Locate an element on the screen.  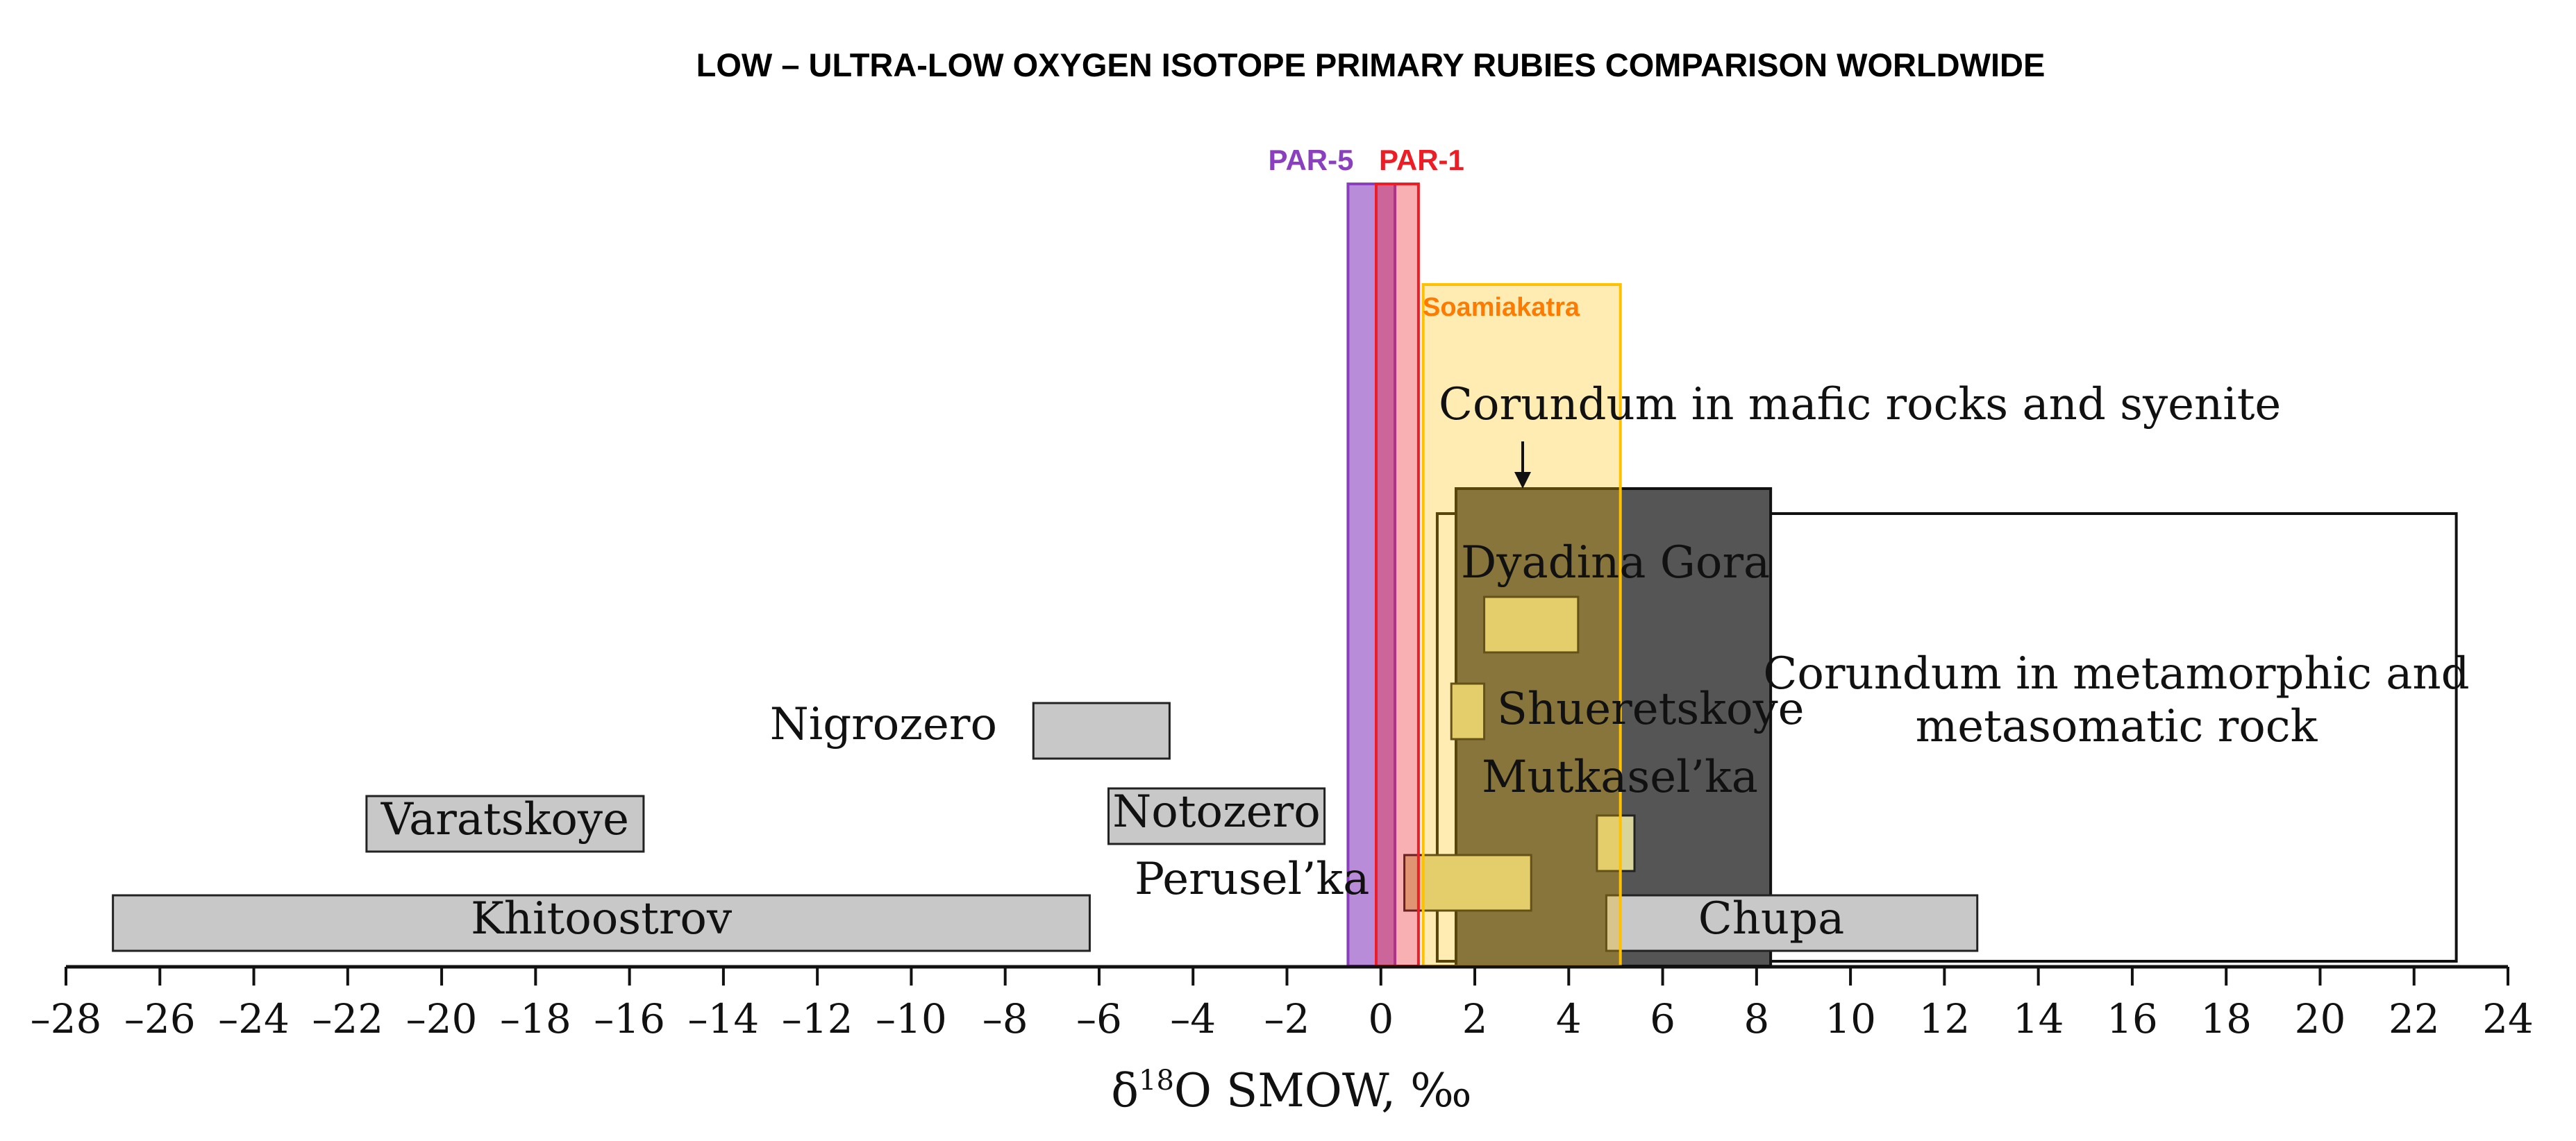
x-tick-label: 20 is located at coordinates (2320, 1018).